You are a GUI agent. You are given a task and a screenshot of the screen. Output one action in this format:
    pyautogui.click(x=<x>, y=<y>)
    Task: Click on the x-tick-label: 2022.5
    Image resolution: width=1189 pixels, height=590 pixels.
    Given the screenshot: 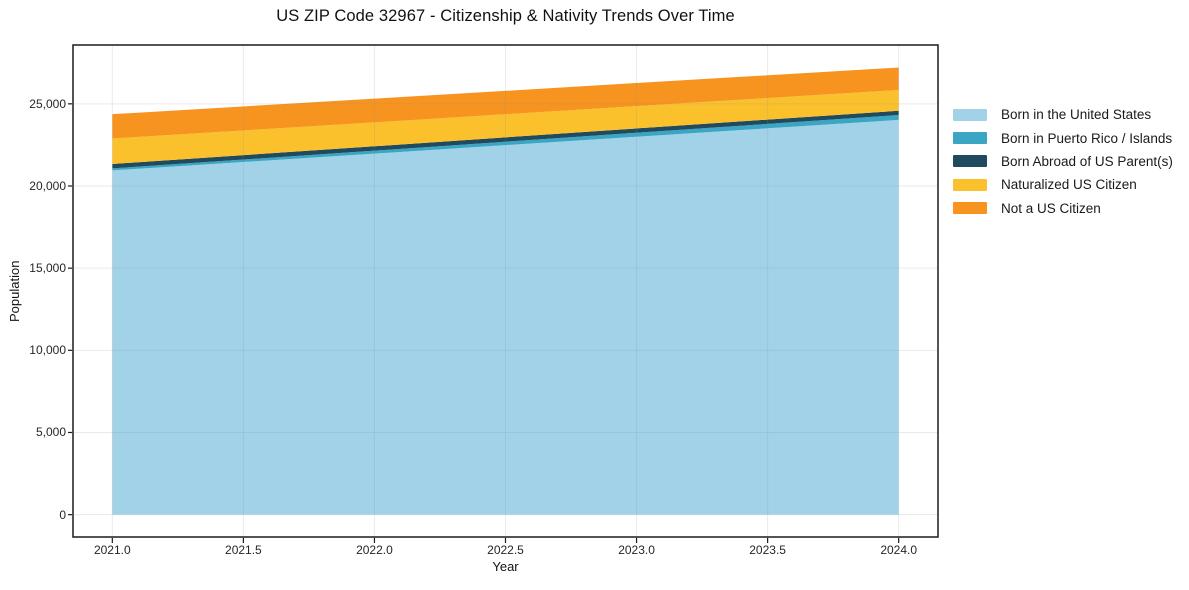 What is the action you would take?
    pyautogui.click(x=505, y=550)
    